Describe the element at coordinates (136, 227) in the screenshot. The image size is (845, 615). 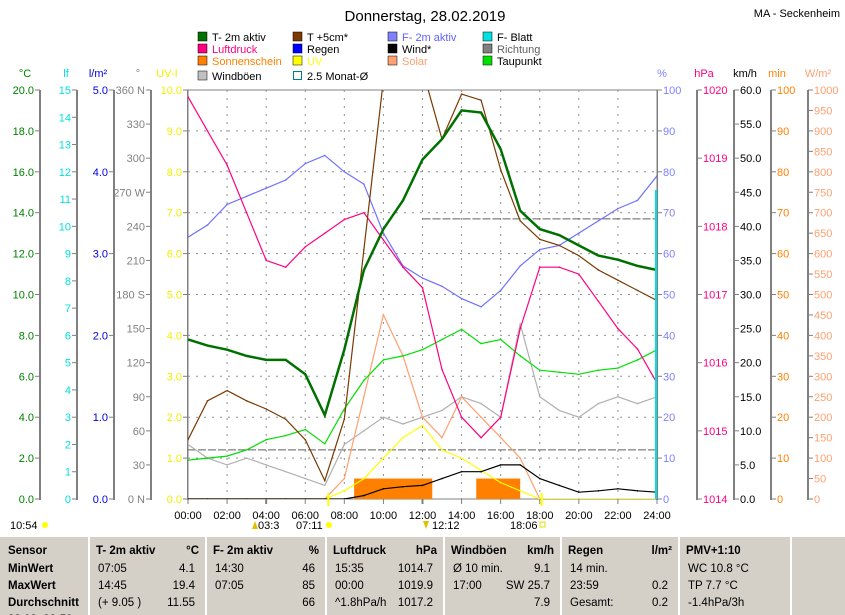
I see `axis-tick-label: 240` at that location.